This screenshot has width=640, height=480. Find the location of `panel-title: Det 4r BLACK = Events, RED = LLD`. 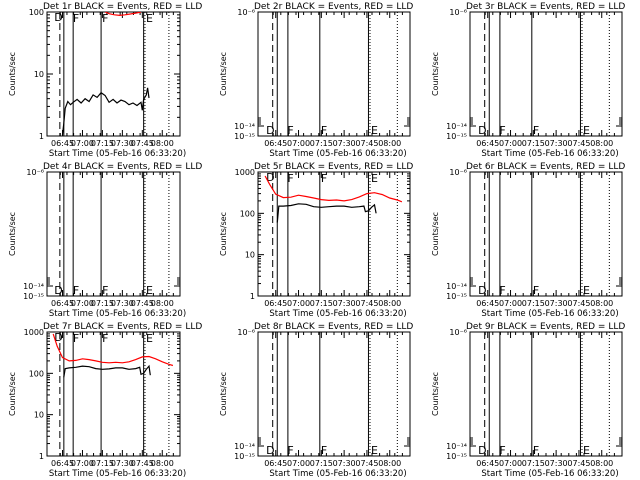

panel-title: Det 4r BLACK = Events, RED = LLD is located at coordinates (122, 167).